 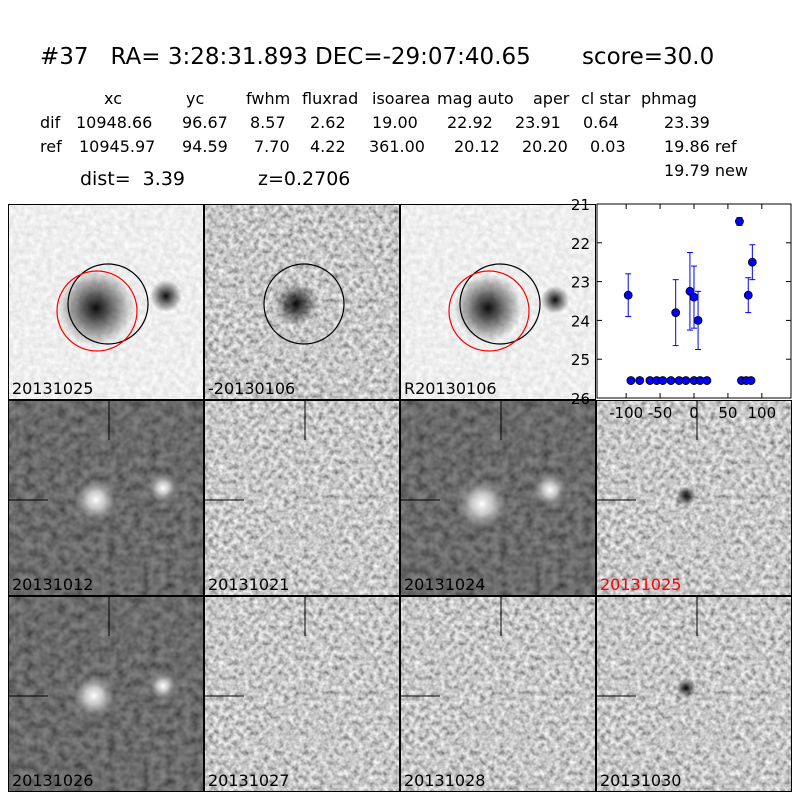 What do you see at coordinates (395, 122) in the screenshot?
I see `table-cell: 19.00` at bounding box center [395, 122].